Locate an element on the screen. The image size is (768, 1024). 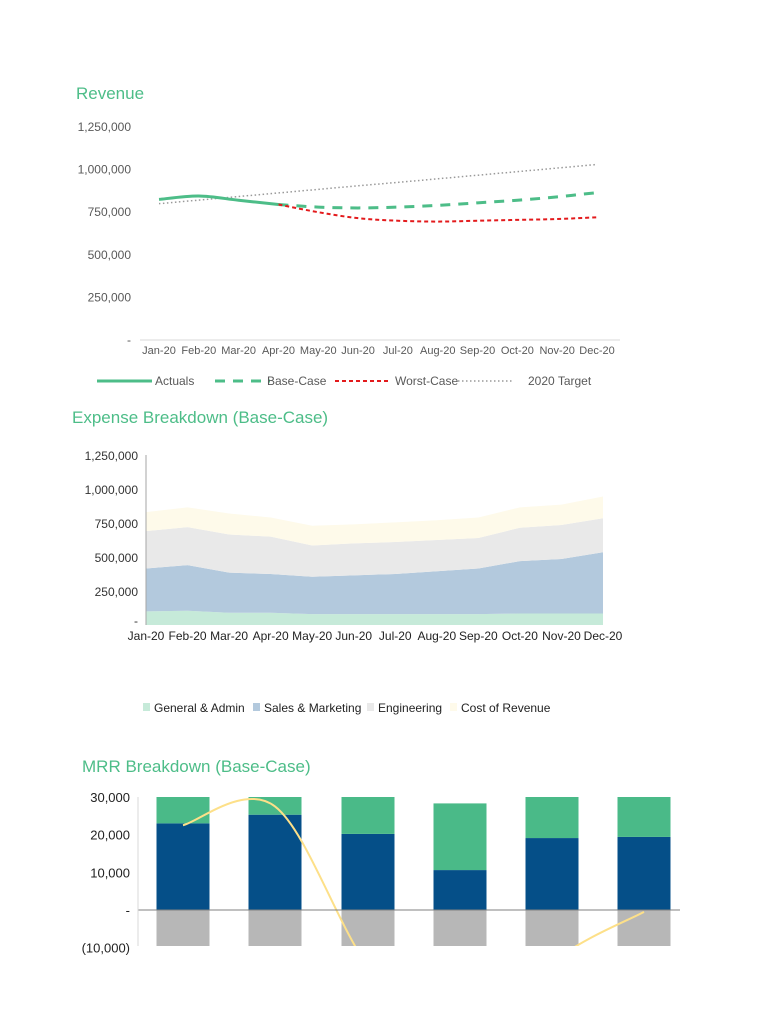
series-line-worst-case is located at coordinates (438, 213).